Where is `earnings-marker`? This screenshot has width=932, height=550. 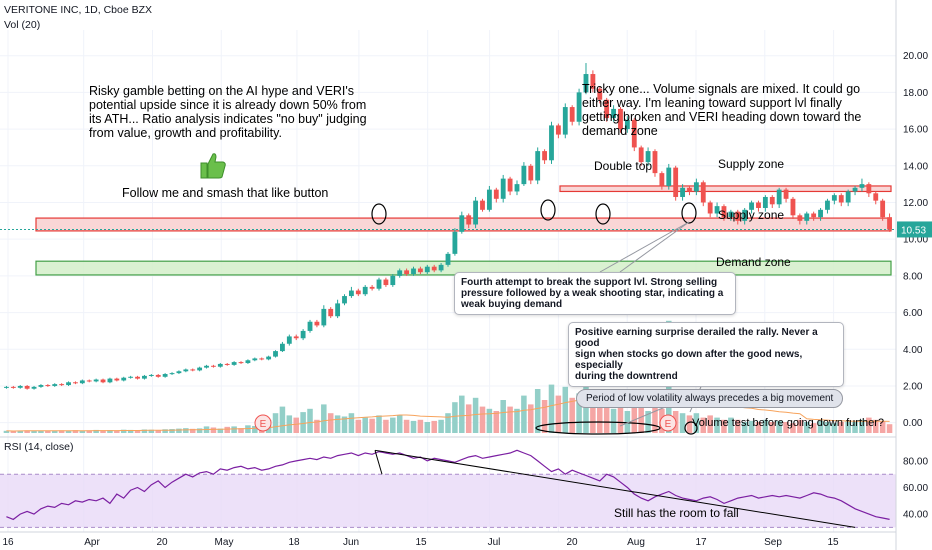 earnings-marker is located at coordinates (263, 423).